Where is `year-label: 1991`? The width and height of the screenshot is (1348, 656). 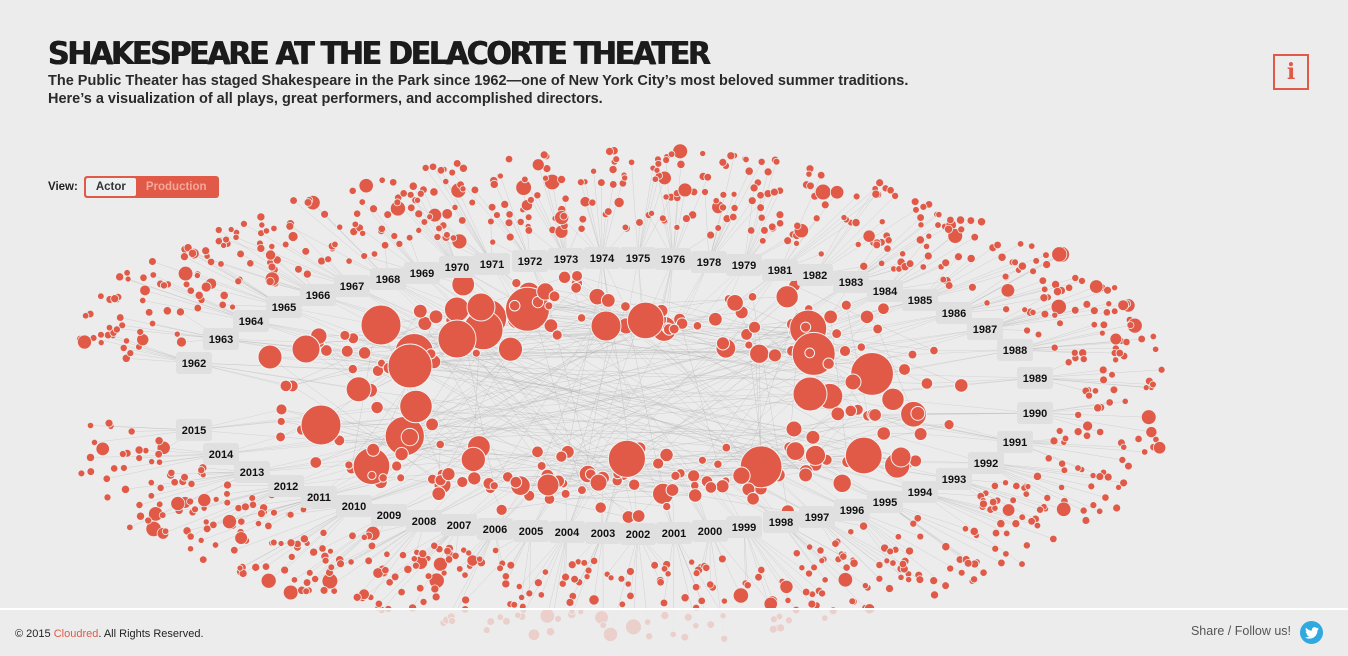 year-label: 1991 is located at coordinates (1015, 442).